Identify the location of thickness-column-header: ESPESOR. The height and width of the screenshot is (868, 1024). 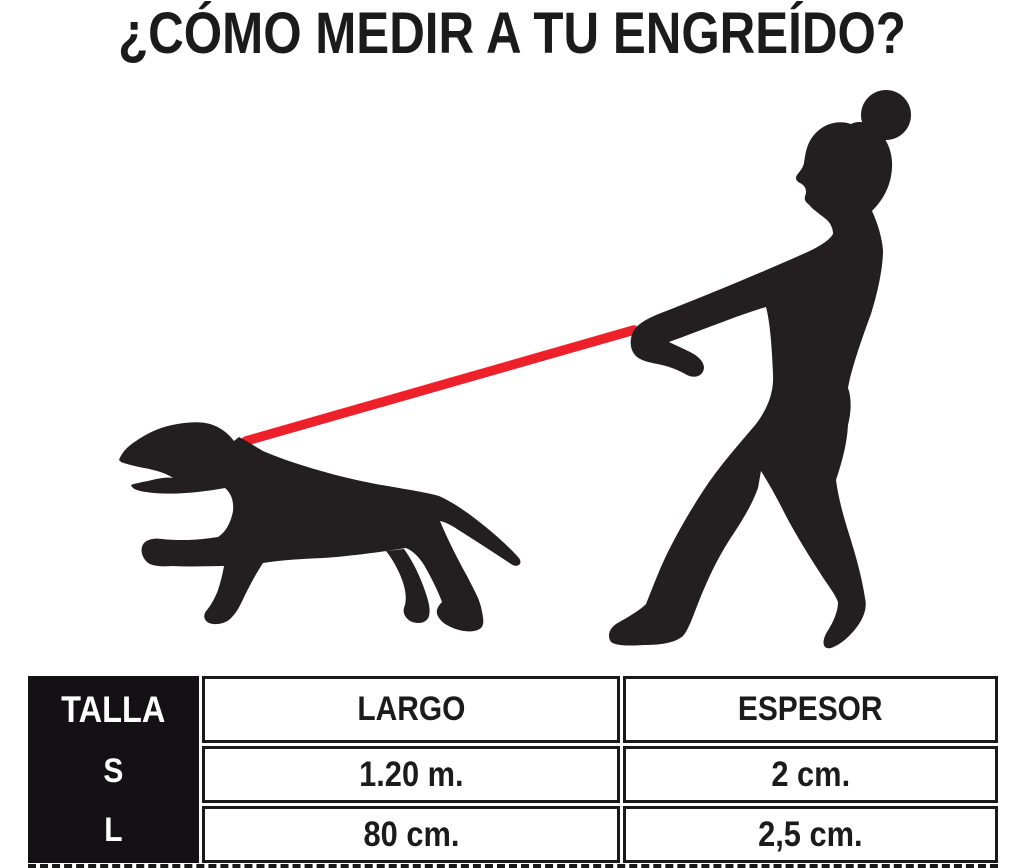
(810, 709).